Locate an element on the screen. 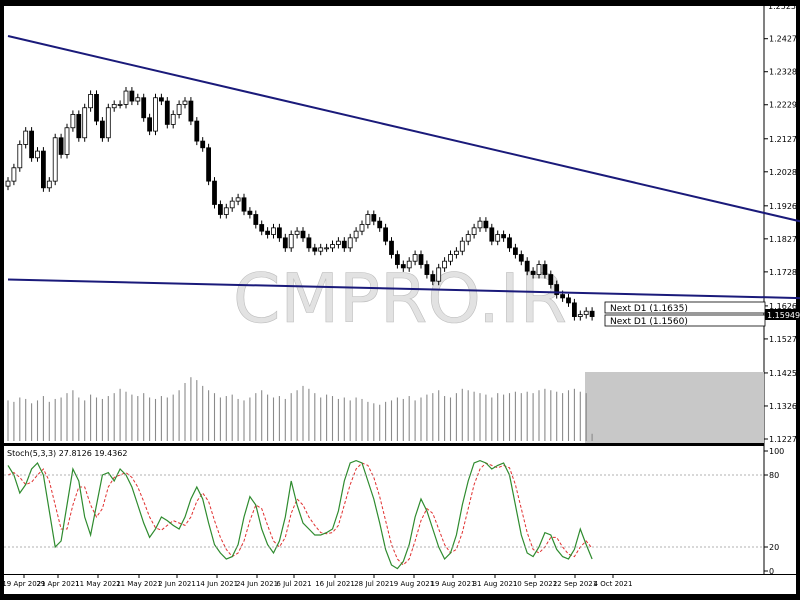 This screenshot has height=600, width=800. price-tick-label: 1.22290 is located at coordinates (784, 105).